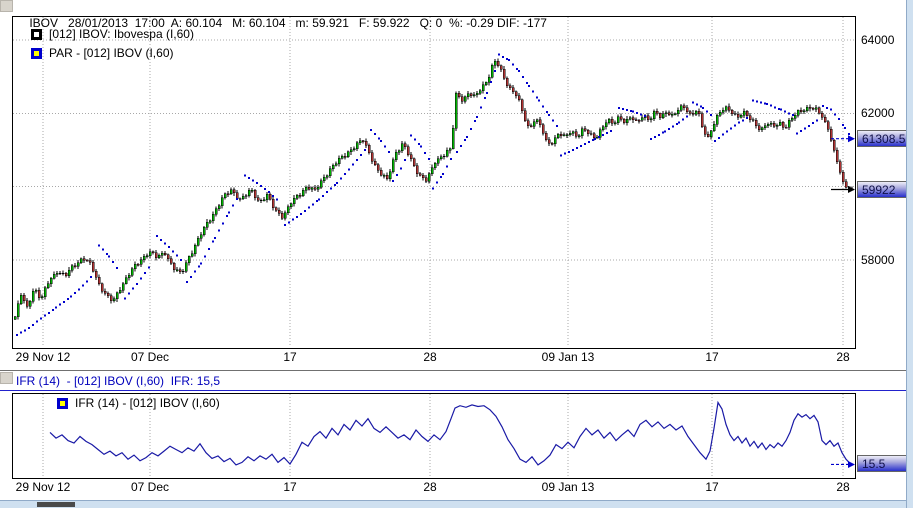 Image resolution: width=913 pixels, height=508 pixels. Describe the element at coordinates (62, 403) in the screenshot. I see `ifr-series-marker-icon` at that location.